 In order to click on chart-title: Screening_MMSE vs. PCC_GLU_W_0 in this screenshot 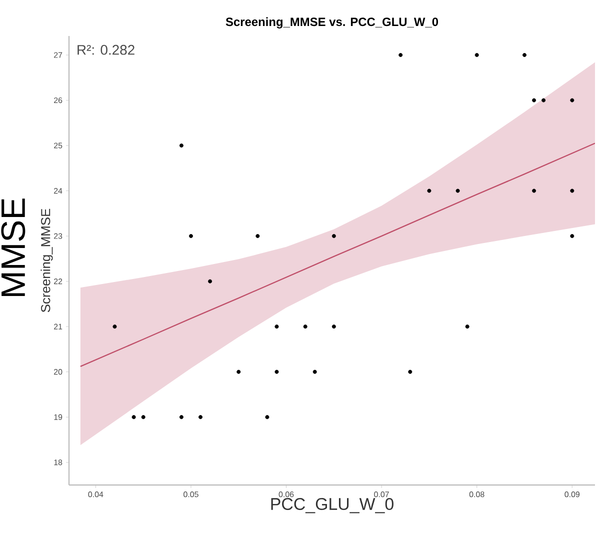, I will do `click(332, 22)`.